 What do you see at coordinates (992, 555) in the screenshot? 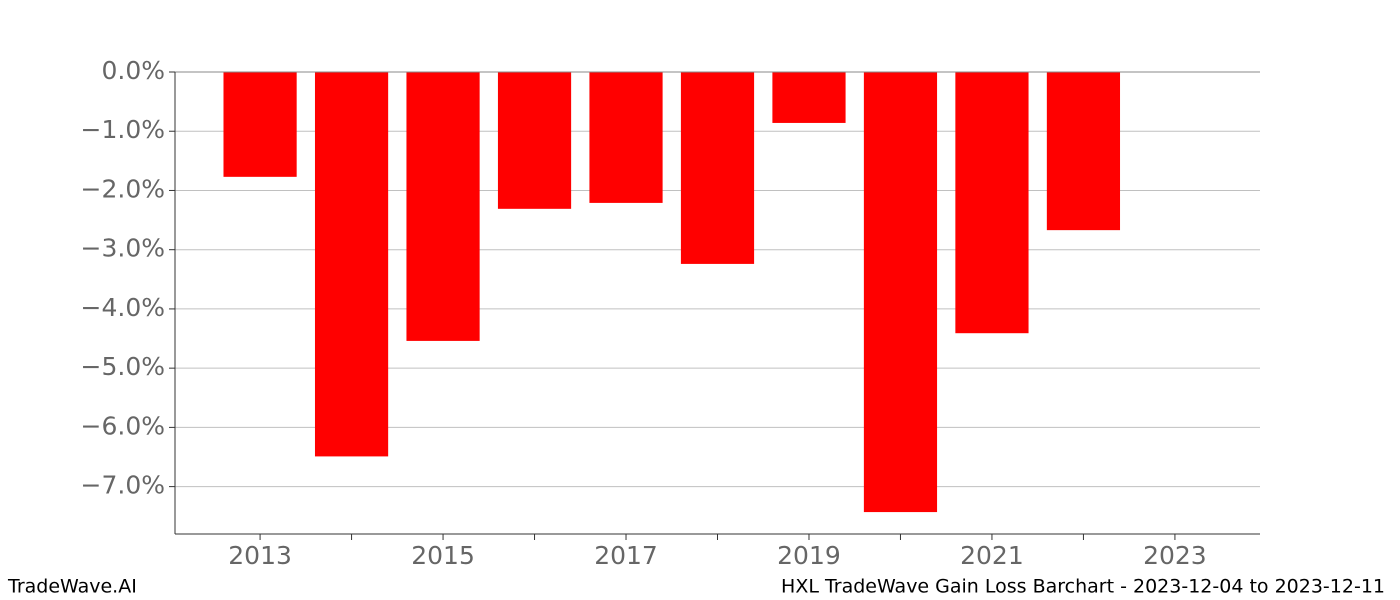
I see `x-tick-label: 2021` at bounding box center [992, 555].